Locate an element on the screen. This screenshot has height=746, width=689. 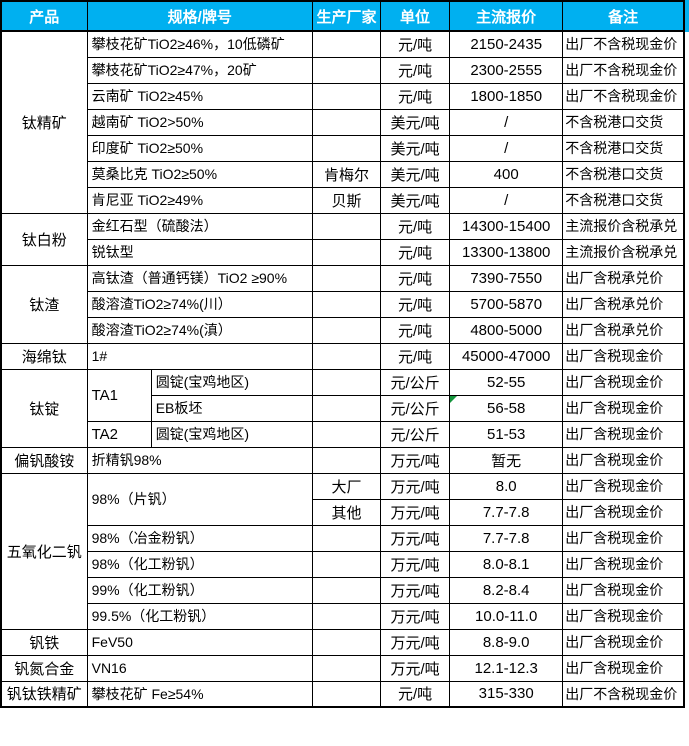
note-cell: 主流报价含税承兑 is located at coordinates (623, 226).